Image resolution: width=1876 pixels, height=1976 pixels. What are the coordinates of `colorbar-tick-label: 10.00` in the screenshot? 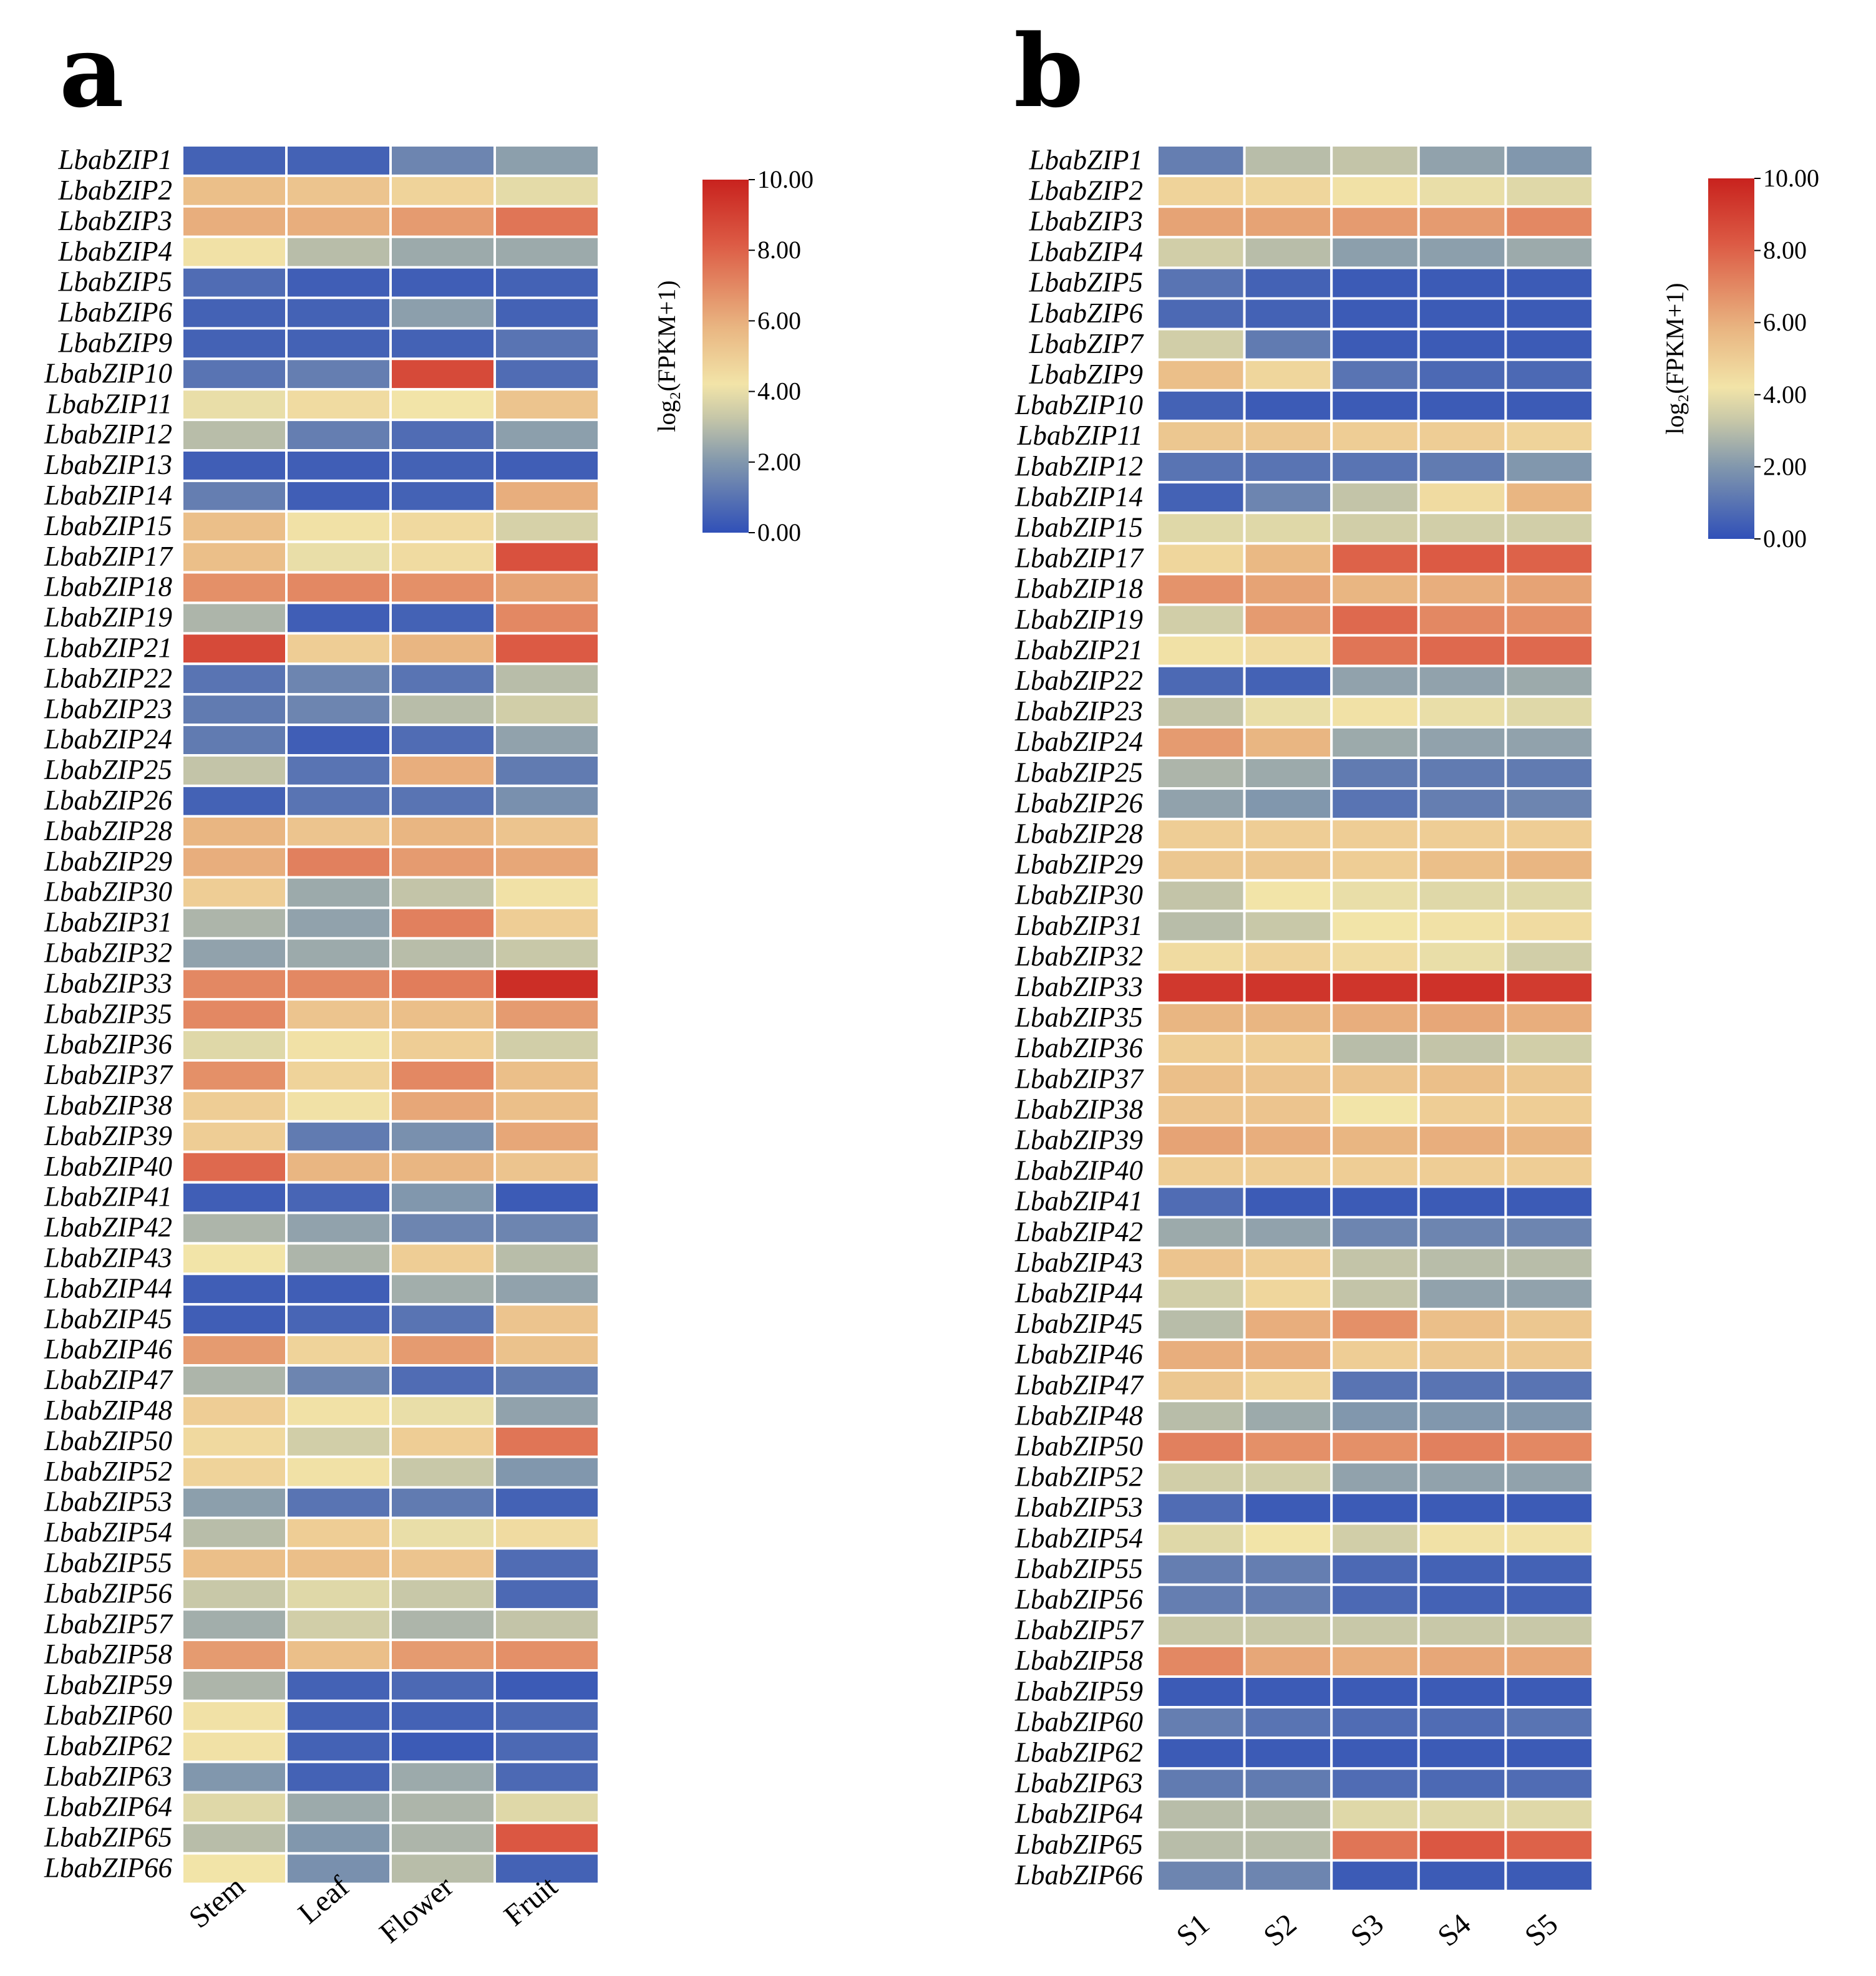 It's located at (785, 179).